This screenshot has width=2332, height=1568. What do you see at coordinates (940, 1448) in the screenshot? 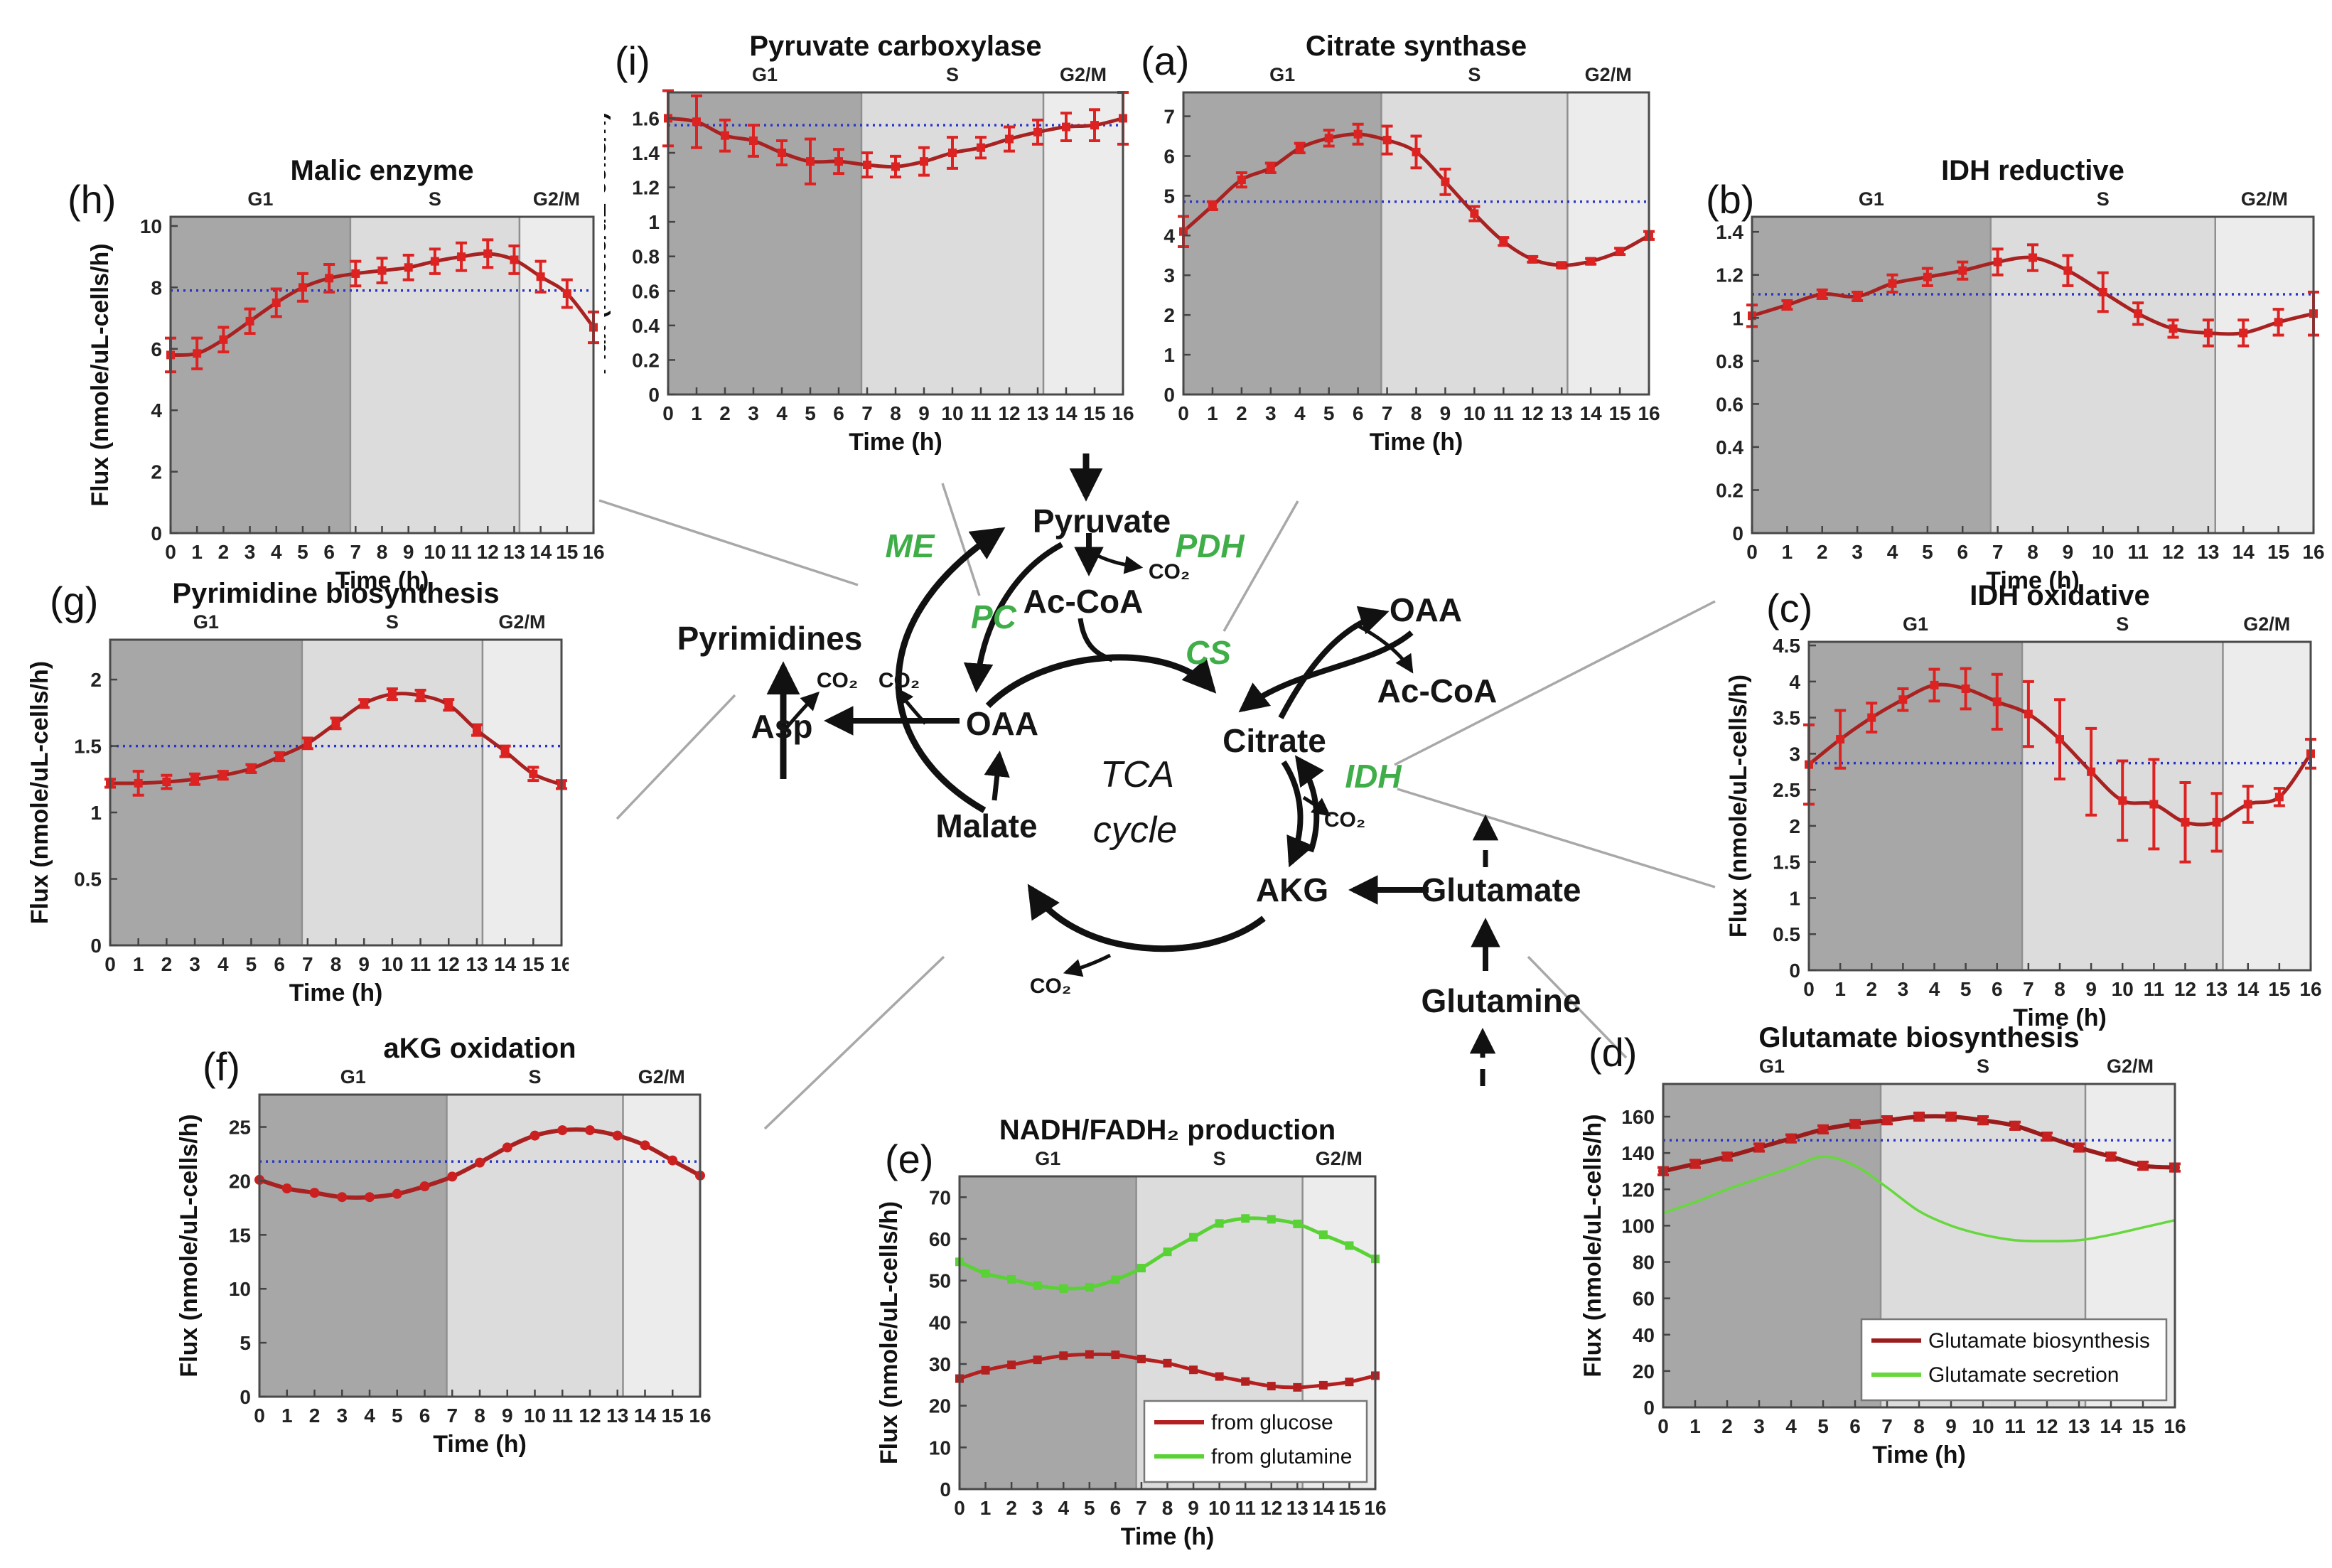
I see `y-tick-label: 10` at bounding box center [940, 1448].